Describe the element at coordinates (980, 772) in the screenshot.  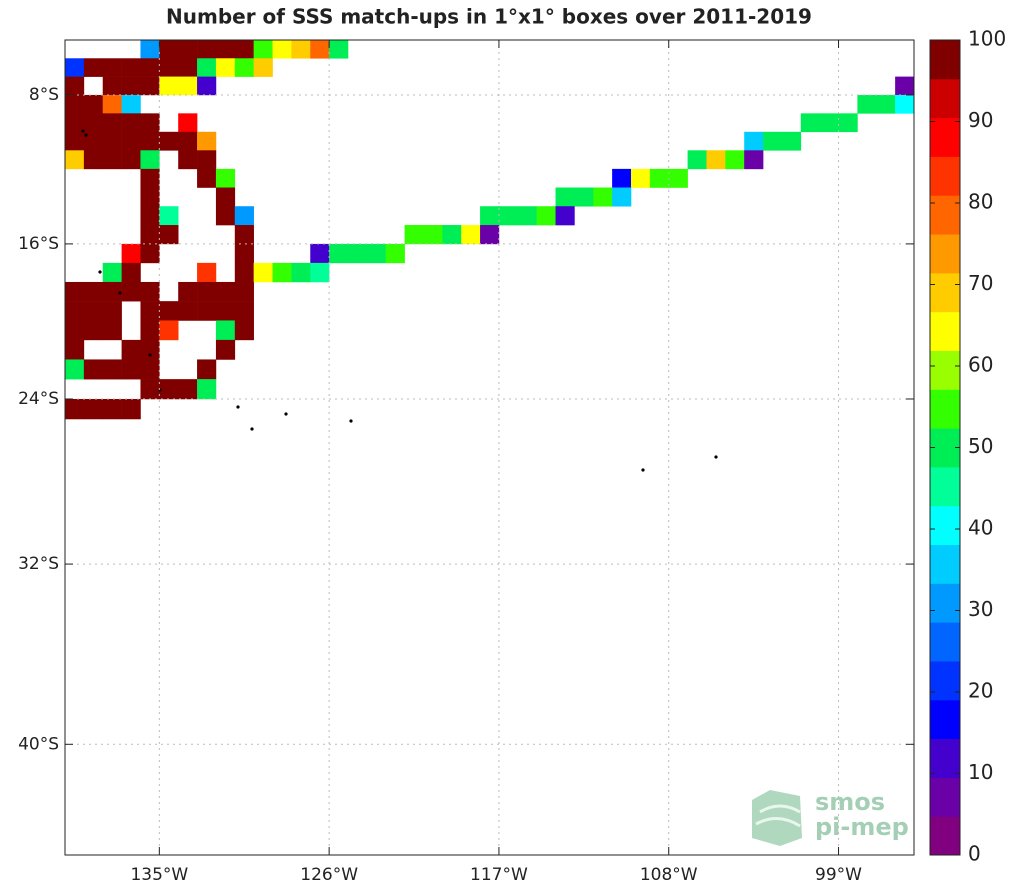
I see `colorbar-label: 10` at that location.